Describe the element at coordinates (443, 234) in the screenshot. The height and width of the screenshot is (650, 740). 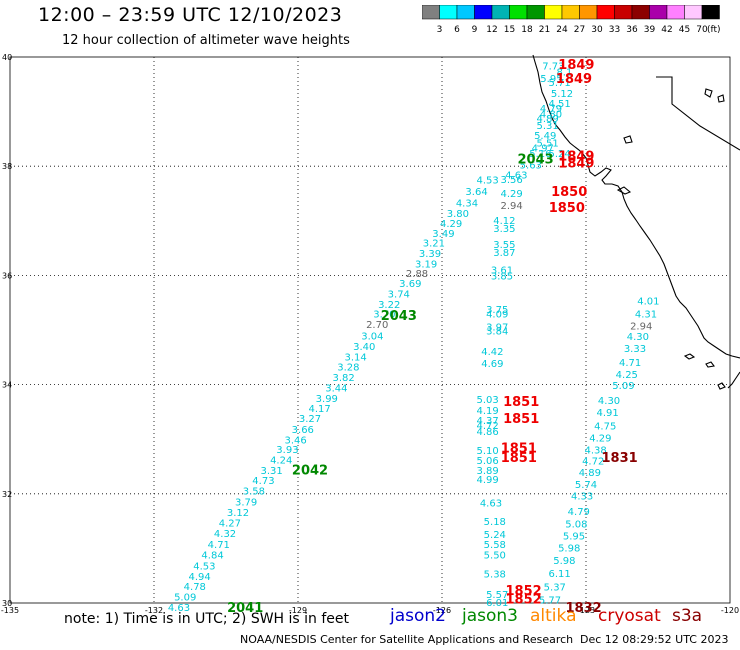
I see `wave-height-label: 3.49` at that location.